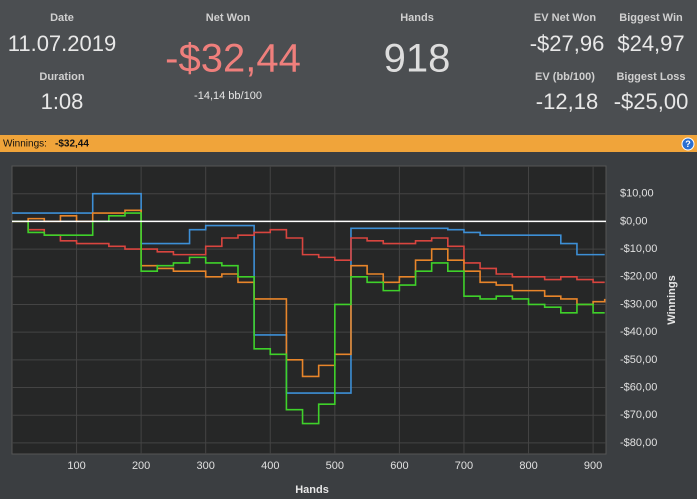  Describe the element at coordinates (76, 466) in the screenshot. I see `x-tick-label: 100` at that location.